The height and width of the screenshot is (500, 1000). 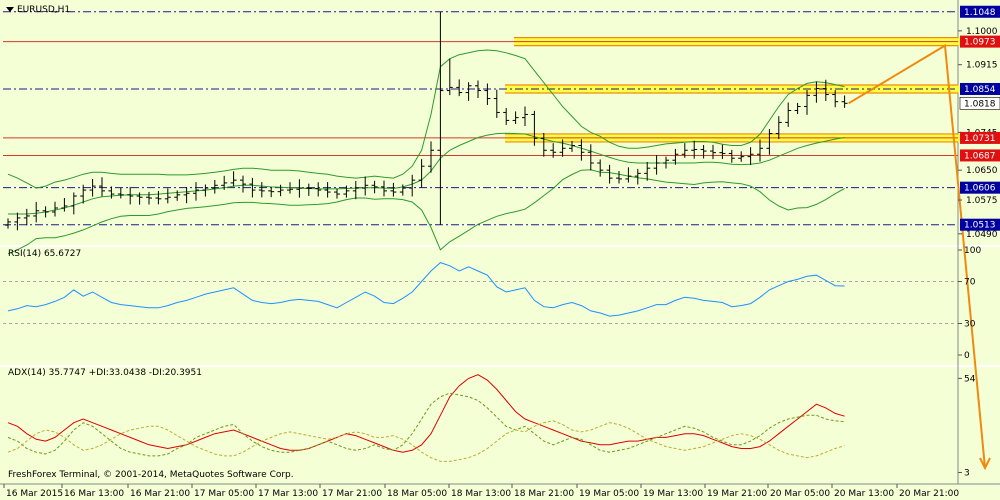 What do you see at coordinates (481, 494) in the screenshot?
I see `time-tick-label: 18 Mar 13:00` at bounding box center [481, 494].